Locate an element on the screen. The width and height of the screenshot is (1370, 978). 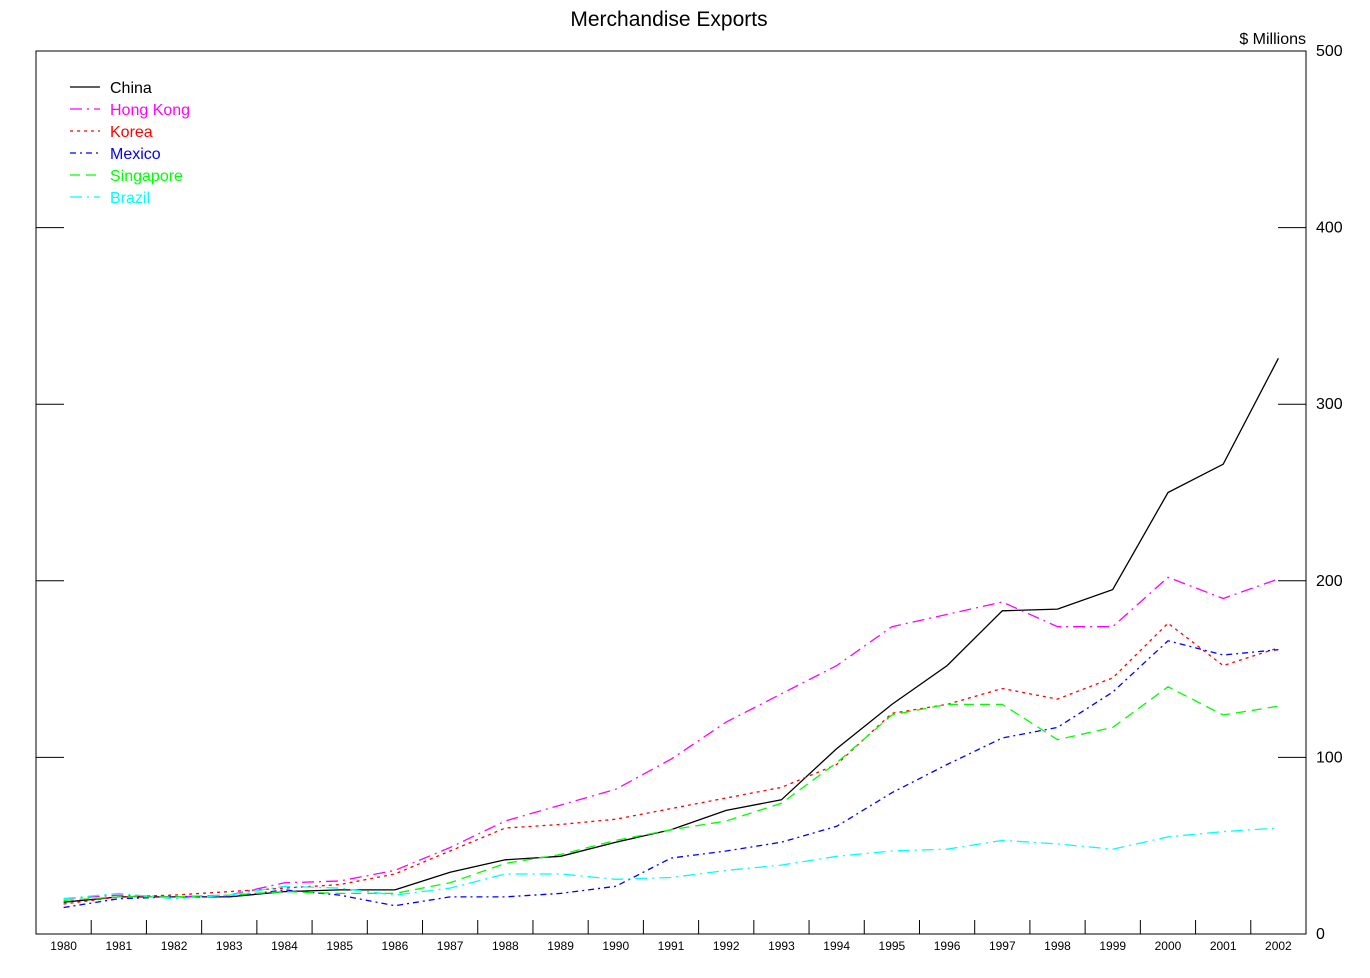
legend-label-mexico: Mexico is located at coordinates (135, 154).